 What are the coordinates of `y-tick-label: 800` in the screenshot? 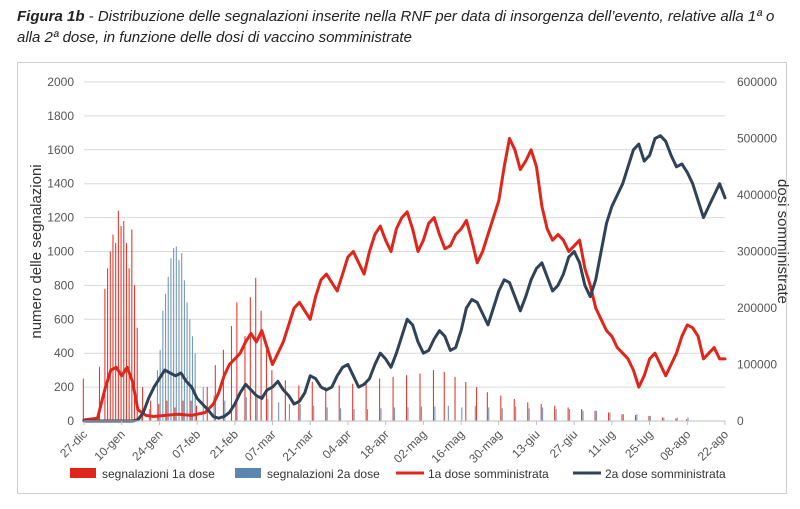 It's located at (64, 285).